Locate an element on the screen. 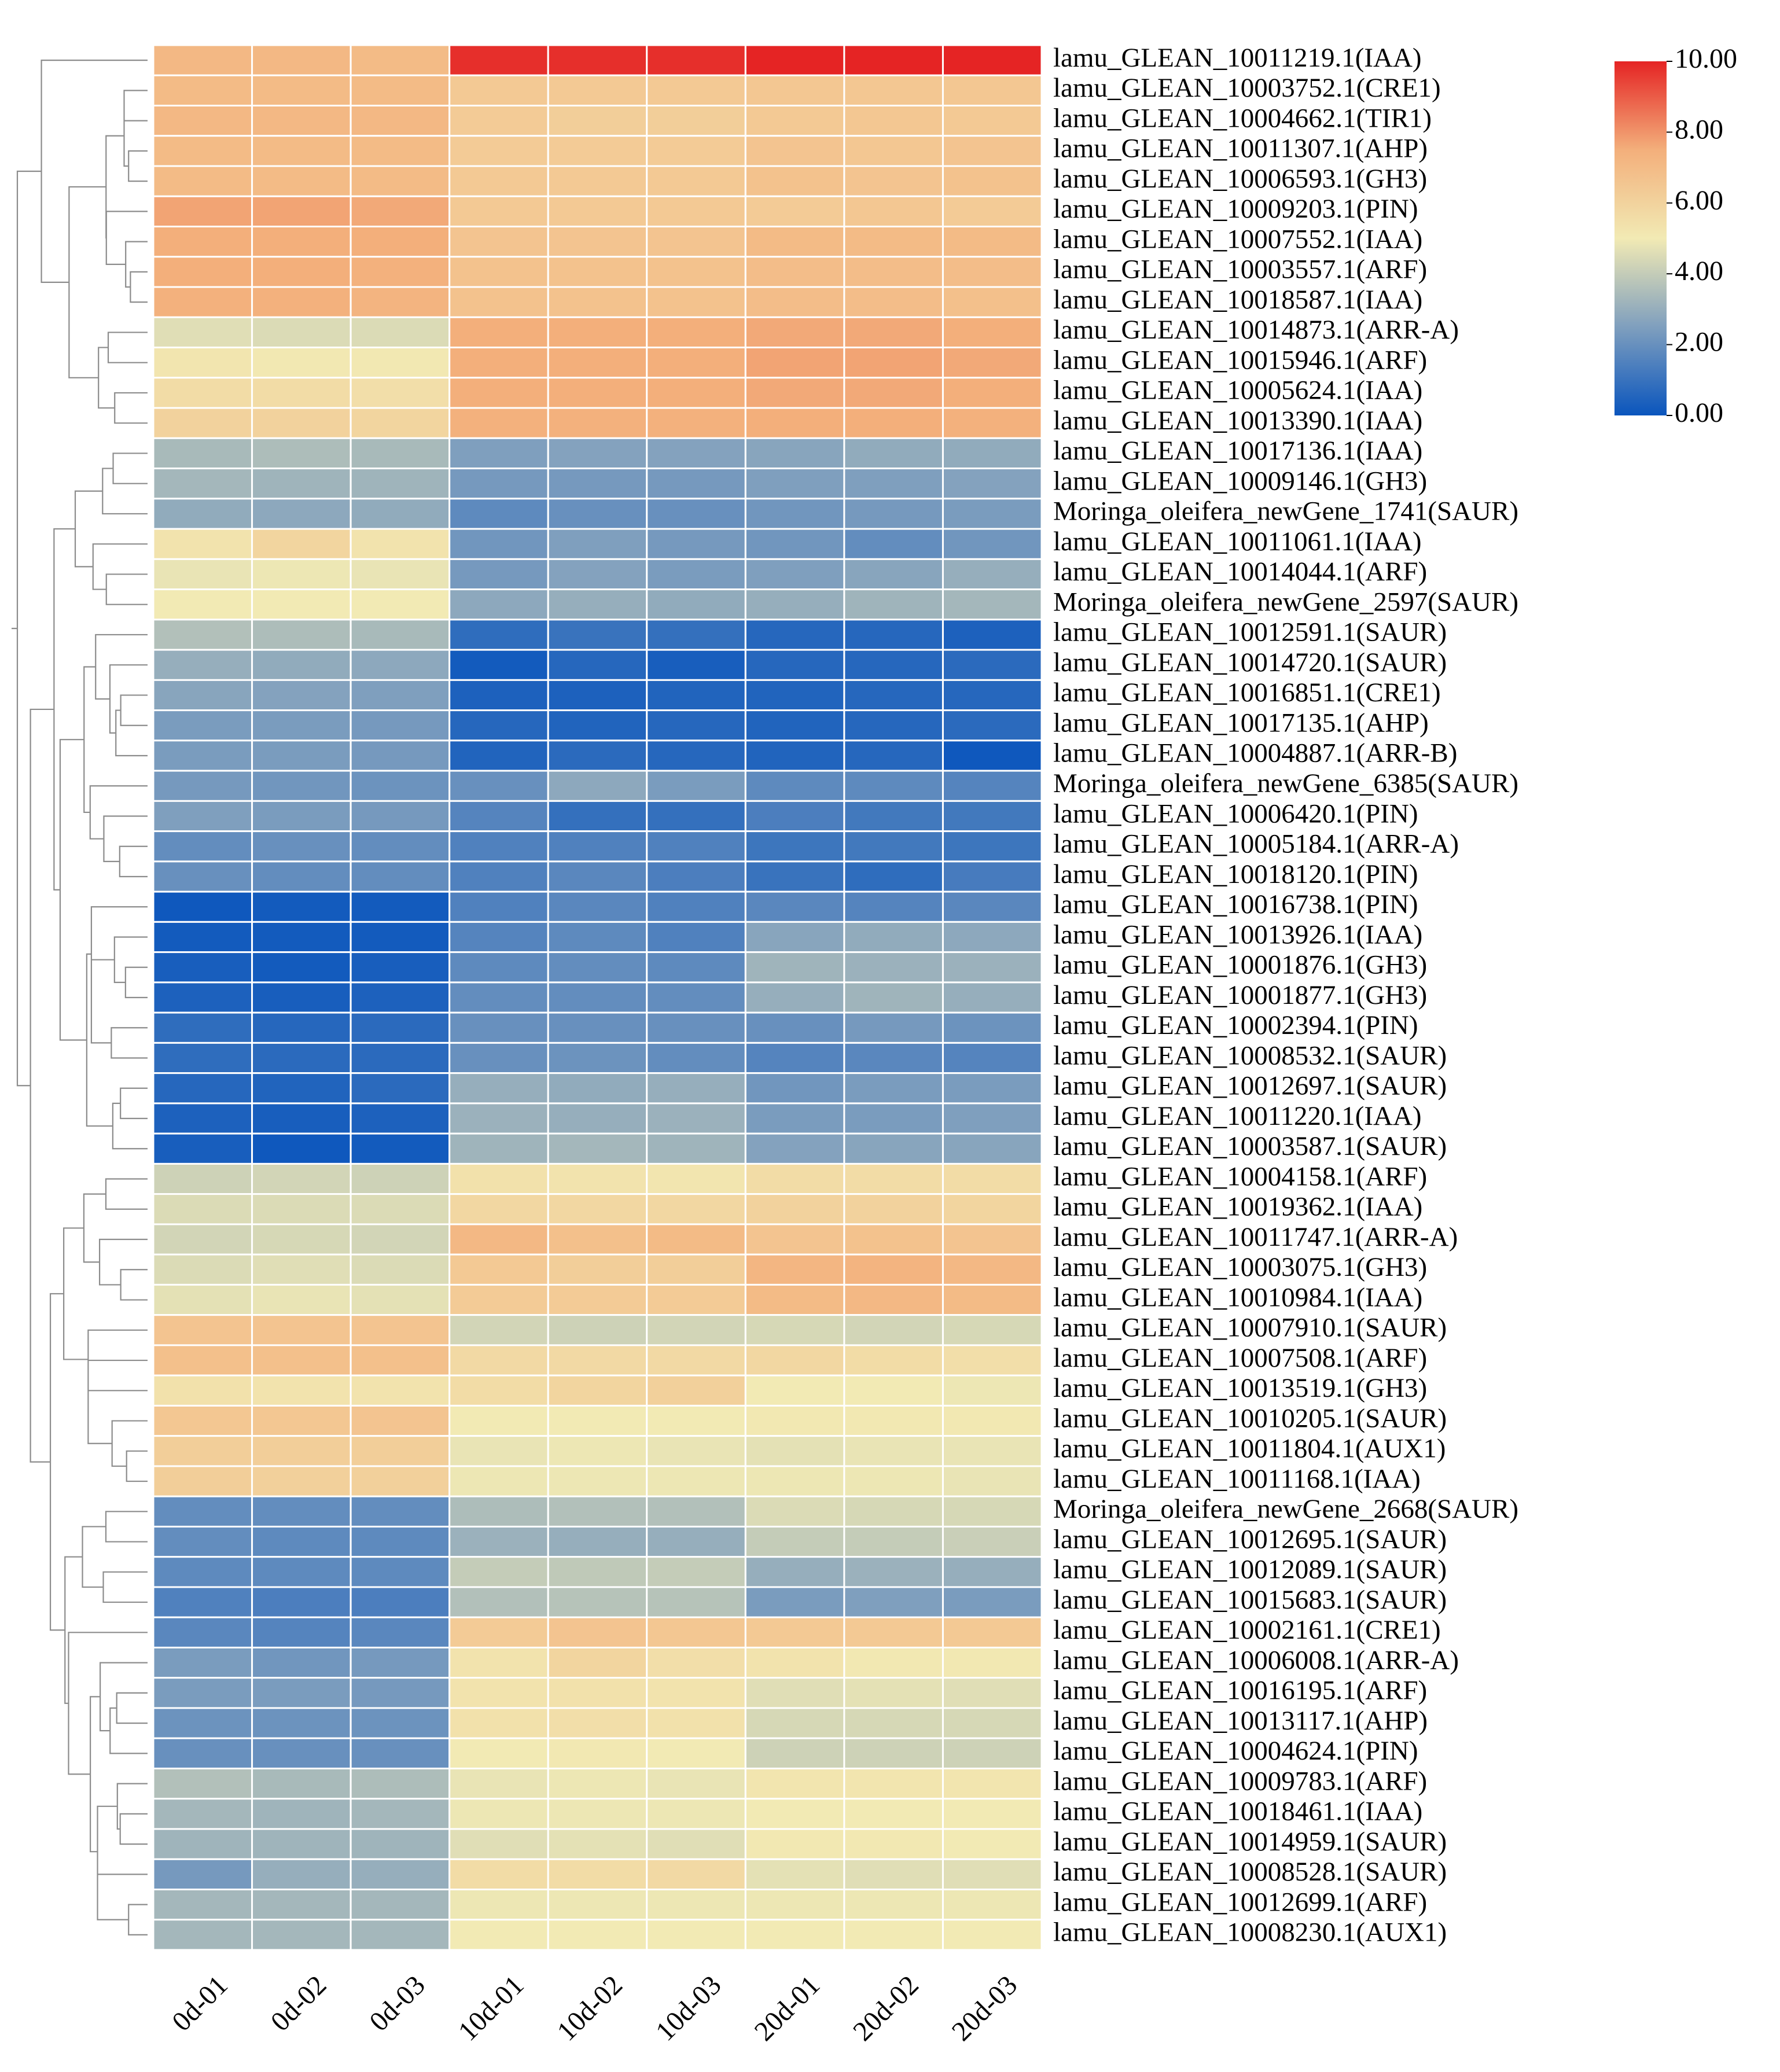 This screenshot has width=1780, height=2072. column-label: 20d-03 is located at coordinates (985, 2009).